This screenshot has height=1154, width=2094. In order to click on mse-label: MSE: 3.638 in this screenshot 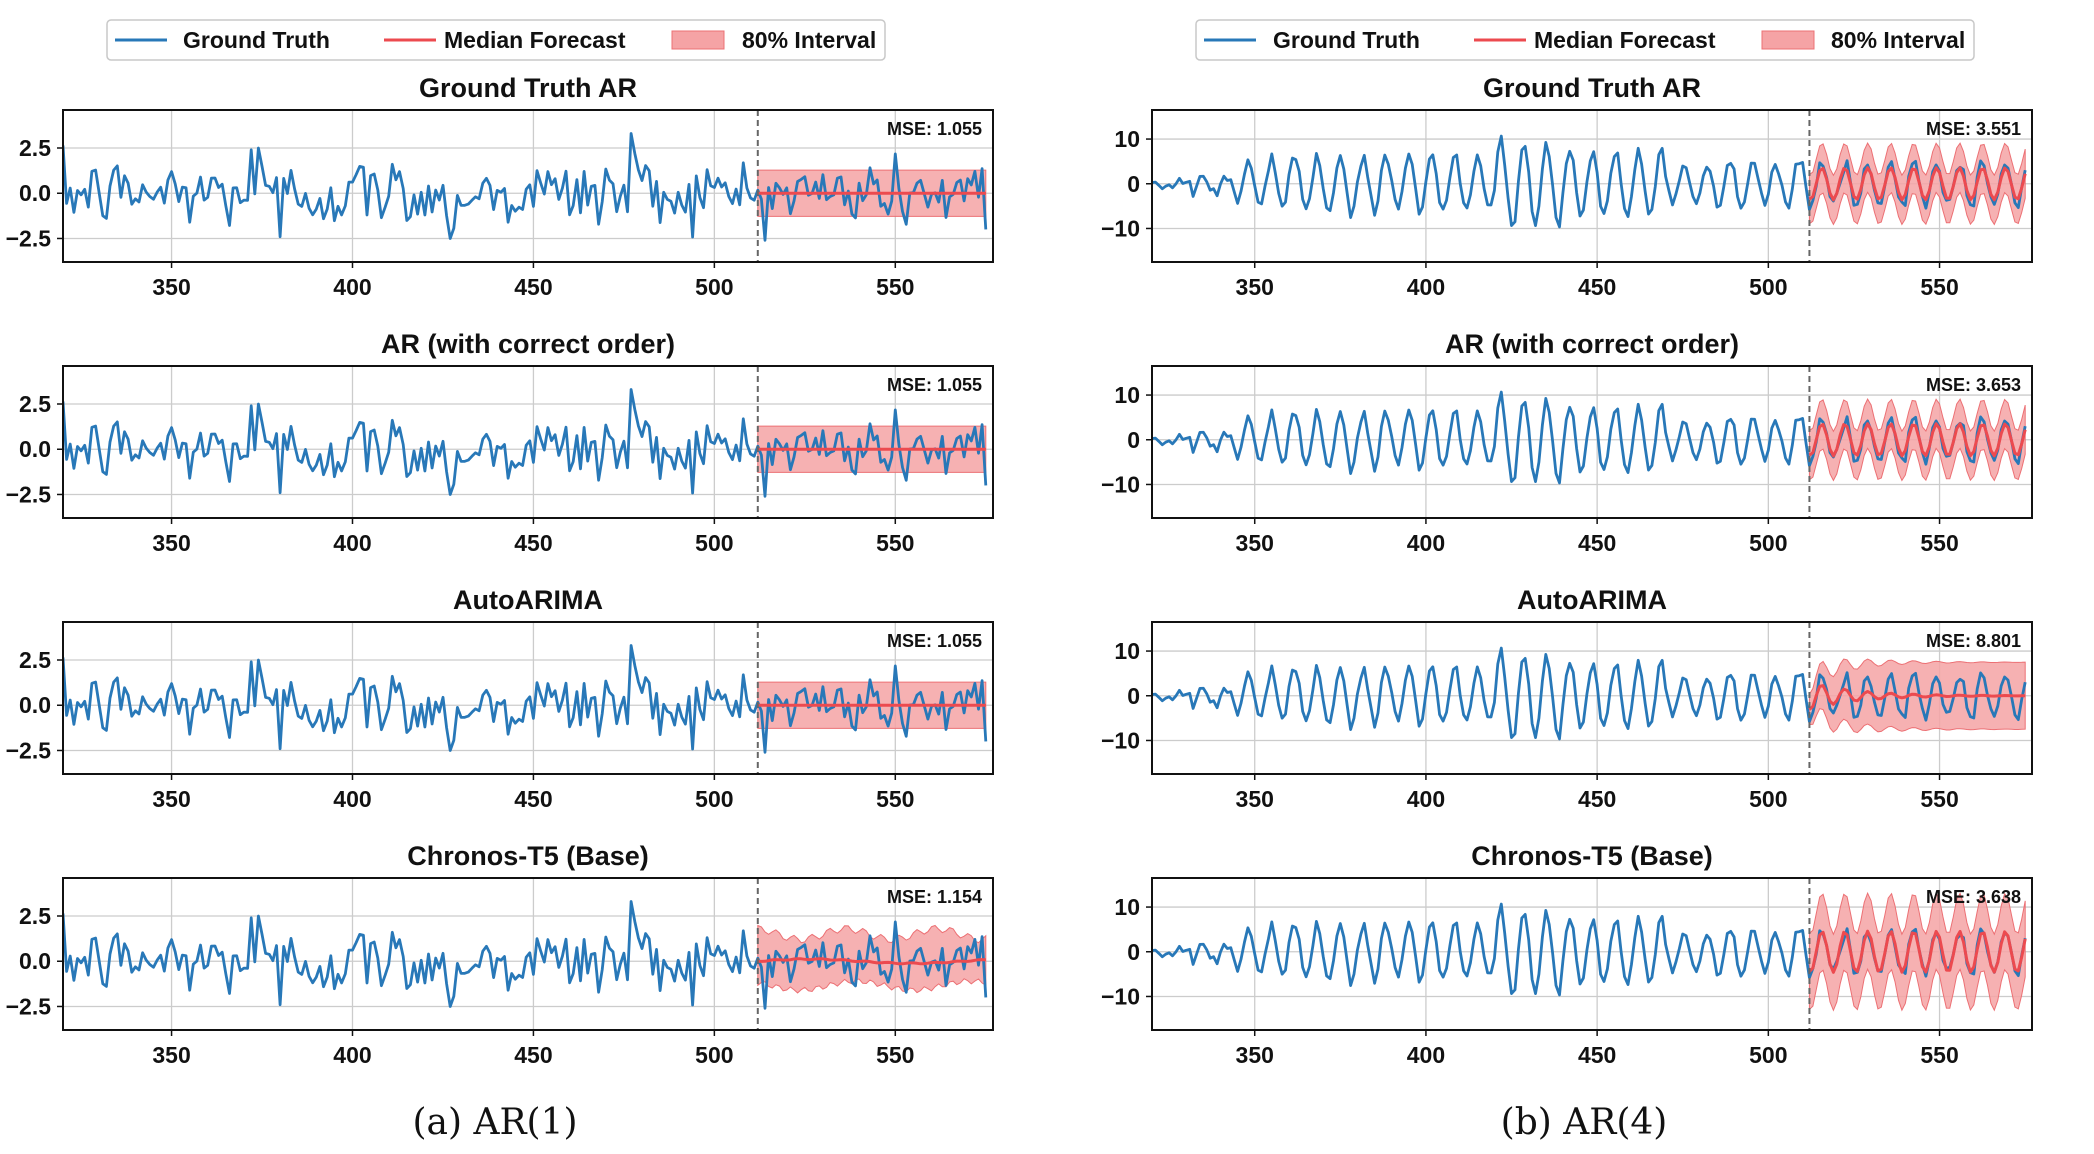, I will do `click(1973, 897)`.